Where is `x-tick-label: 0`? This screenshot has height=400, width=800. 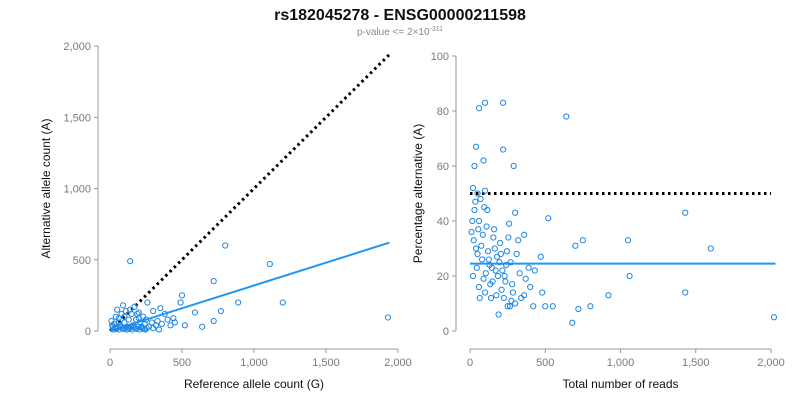 x-tick-label: 0 is located at coordinates (470, 363).